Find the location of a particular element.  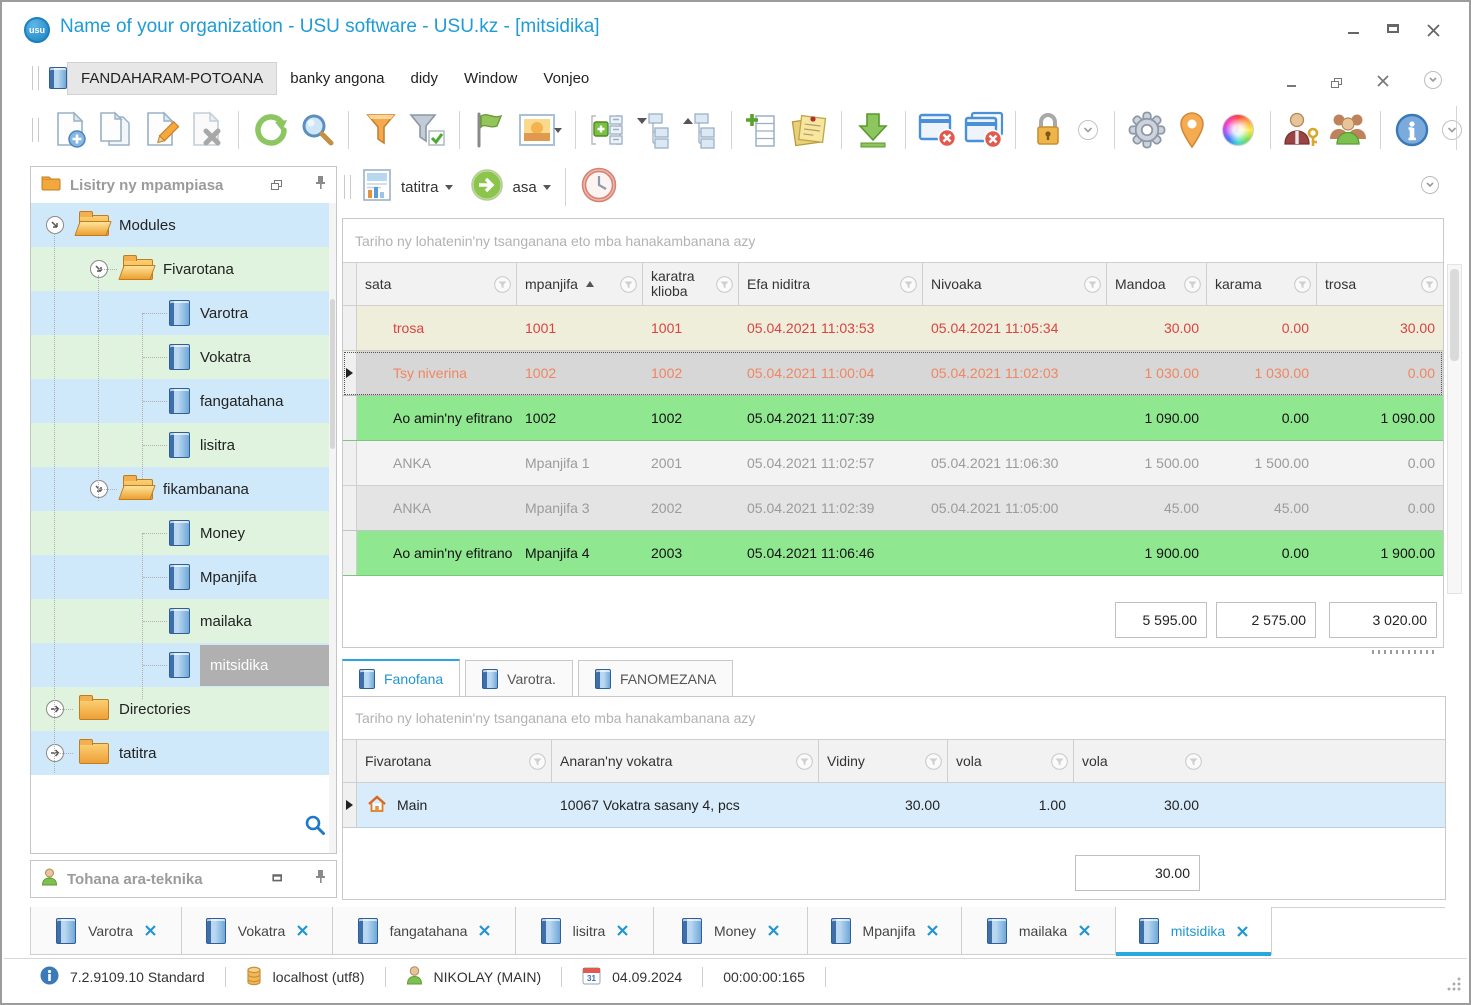

settings-gear-icon is located at coordinates (1147, 130).